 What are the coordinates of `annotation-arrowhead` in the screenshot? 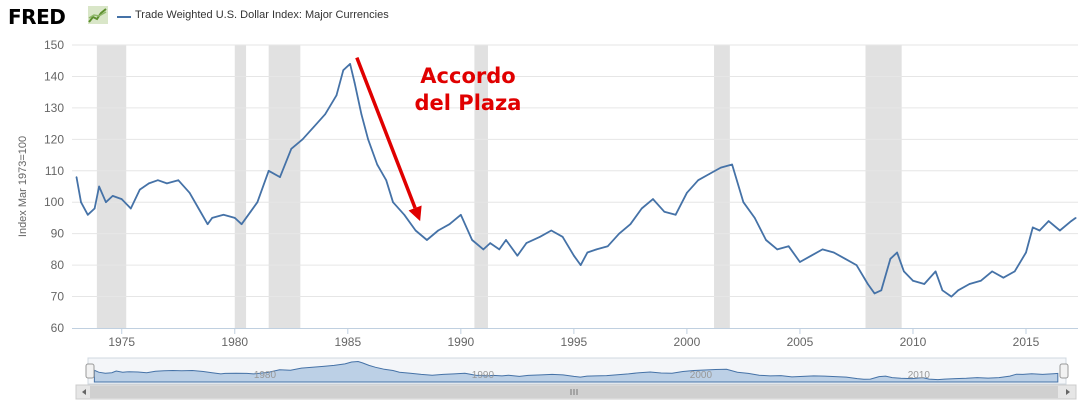 It's located at (415, 213).